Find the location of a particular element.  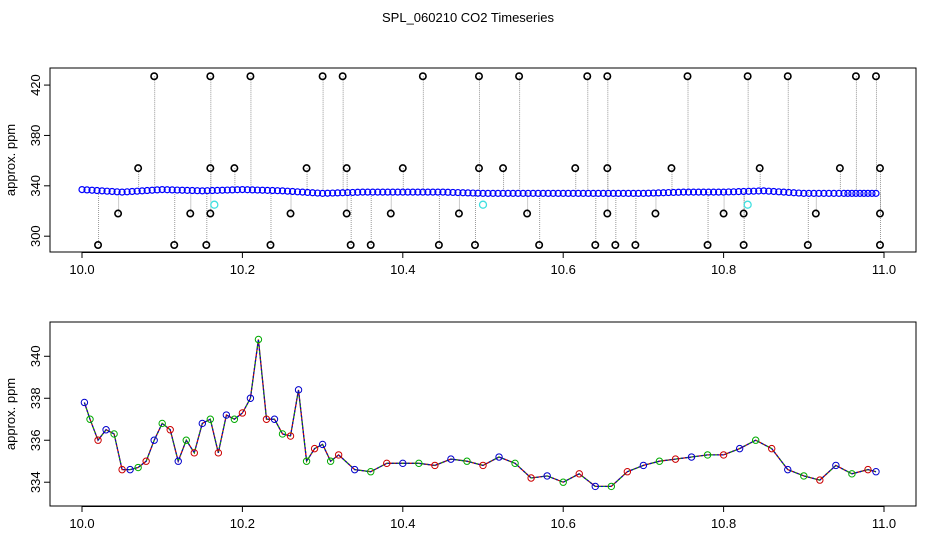

y-tick-label: 336 is located at coordinates (35, 440).